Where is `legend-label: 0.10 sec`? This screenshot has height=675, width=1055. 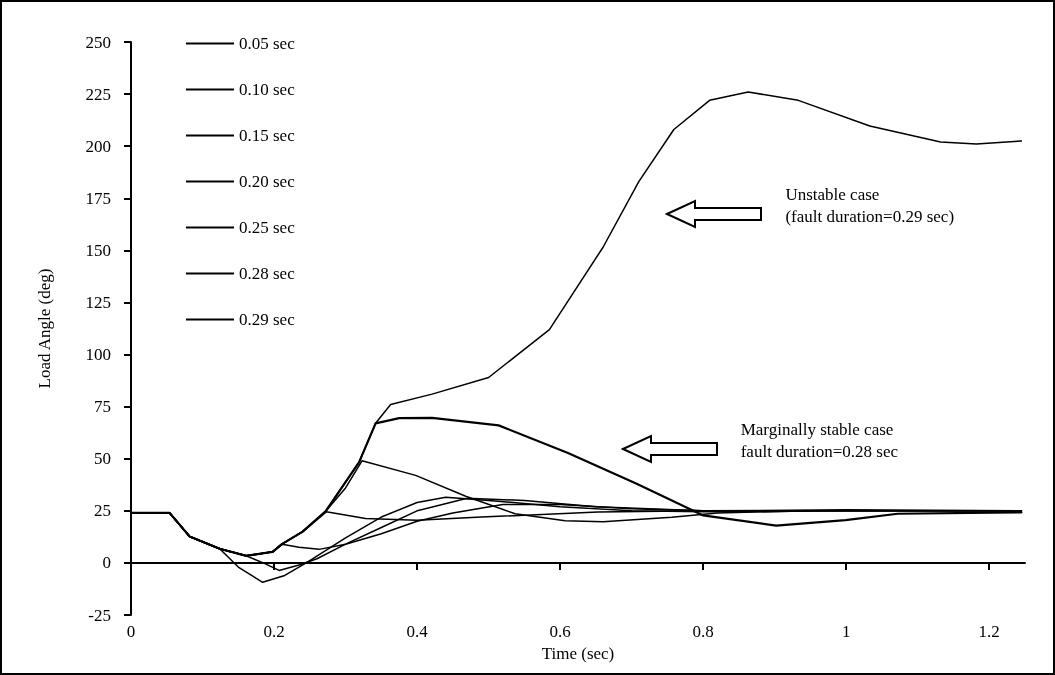
legend-label: 0.10 sec is located at coordinates (267, 89).